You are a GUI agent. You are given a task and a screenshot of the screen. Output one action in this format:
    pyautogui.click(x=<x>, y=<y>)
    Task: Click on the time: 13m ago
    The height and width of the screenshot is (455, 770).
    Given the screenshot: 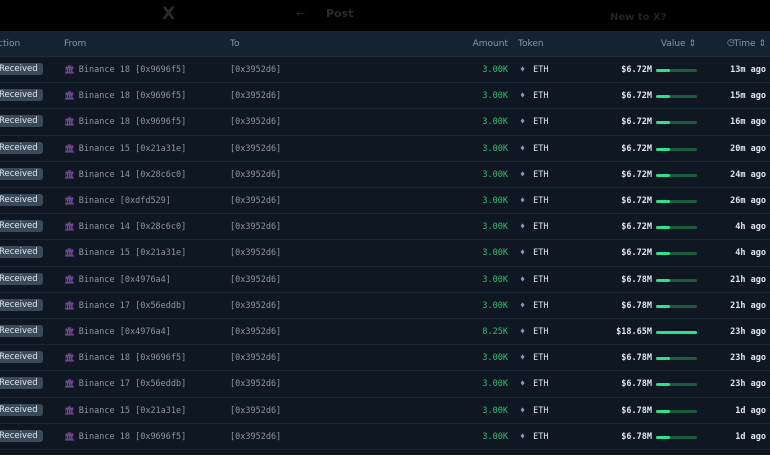 What is the action you would take?
    pyautogui.click(x=748, y=70)
    